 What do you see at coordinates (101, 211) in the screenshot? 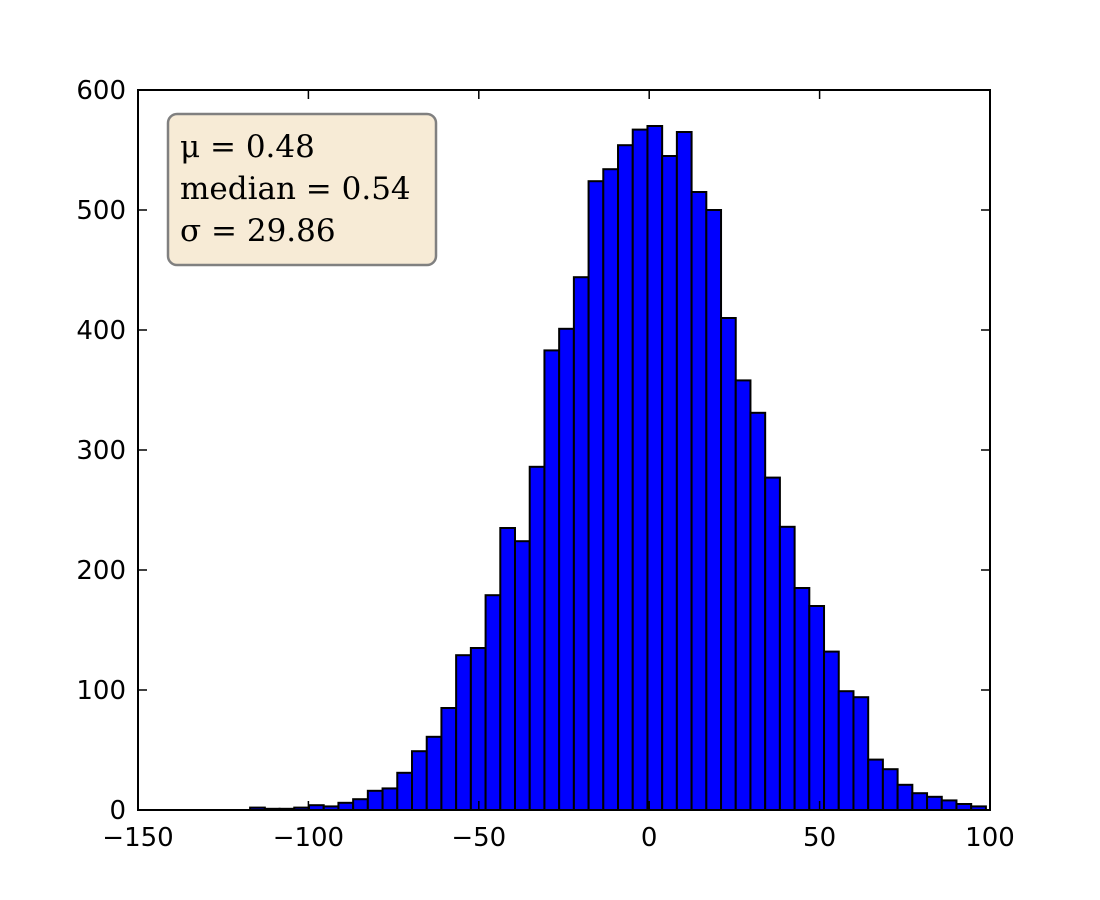
I see `y-tick-label: 500` at bounding box center [101, 211].